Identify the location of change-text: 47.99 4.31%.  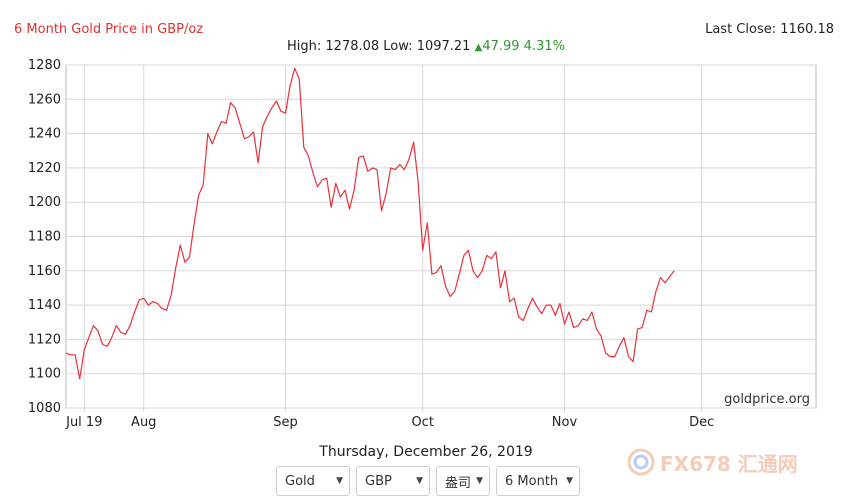
(523, 46).